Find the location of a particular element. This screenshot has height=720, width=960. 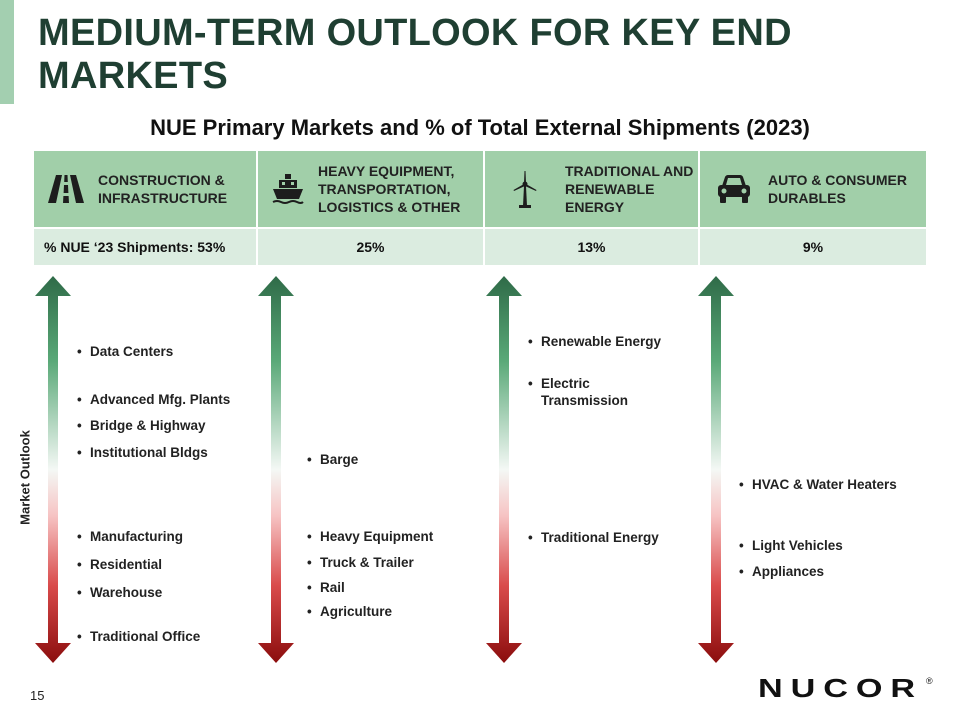

page-number: 15 is located at coordinates (37, 695).